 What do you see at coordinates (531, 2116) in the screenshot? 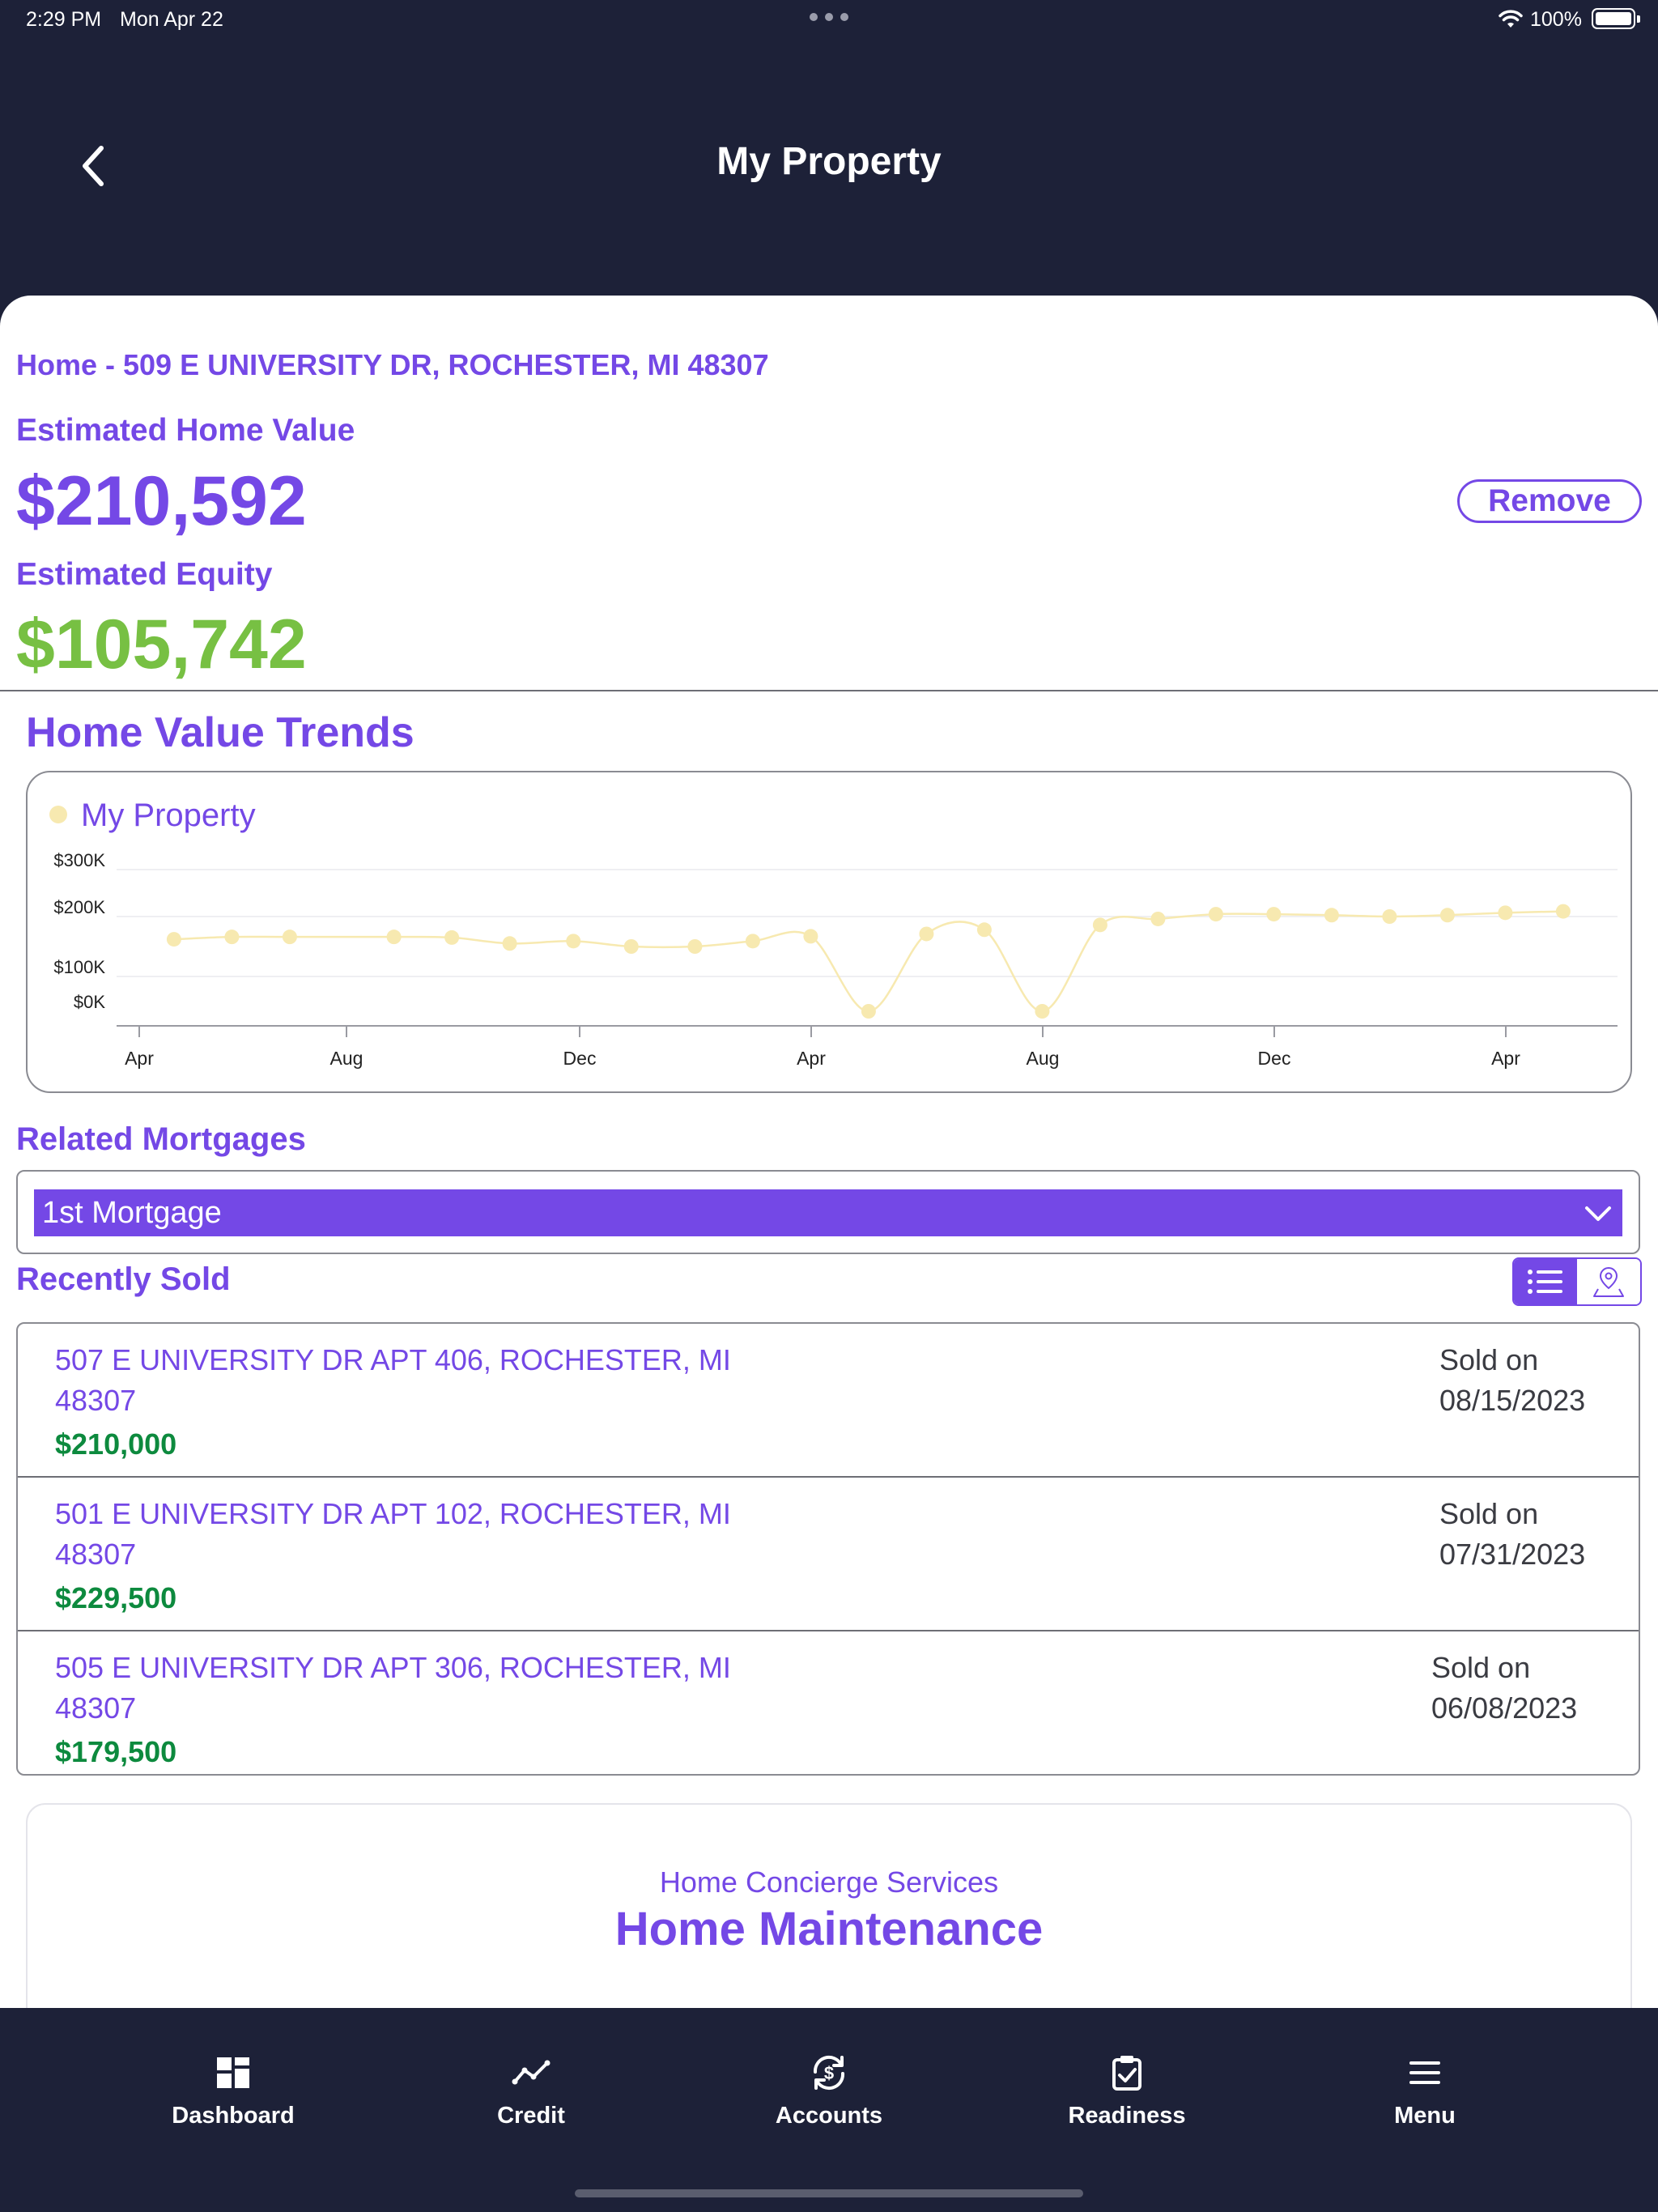
I see `tab-label: Credit` at bounding box center [531, 2116].